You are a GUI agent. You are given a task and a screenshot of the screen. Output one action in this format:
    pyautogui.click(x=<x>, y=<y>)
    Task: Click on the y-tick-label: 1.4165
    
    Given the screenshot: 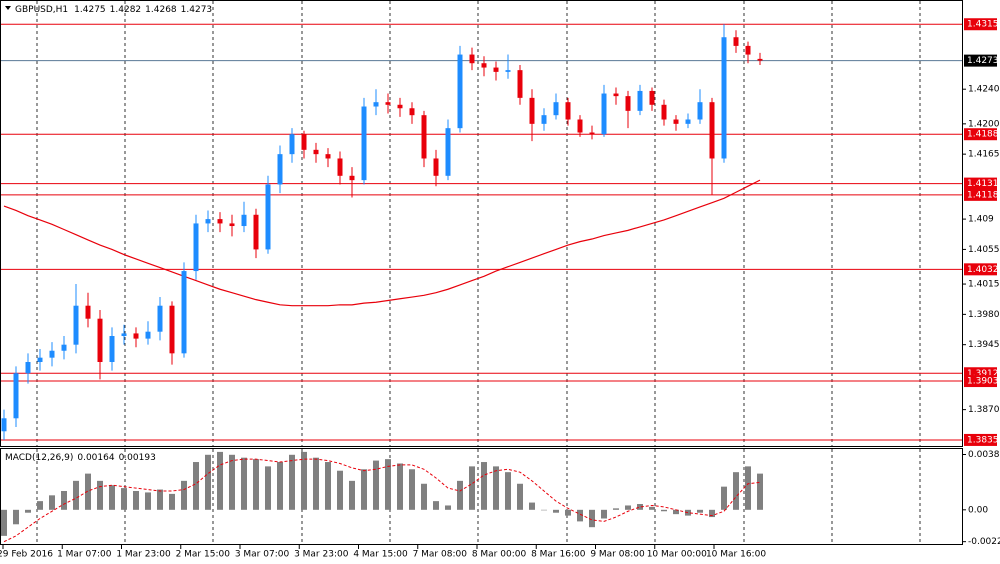 What is the action you would take?
    pyautogui.click(x=984, y=155)
    